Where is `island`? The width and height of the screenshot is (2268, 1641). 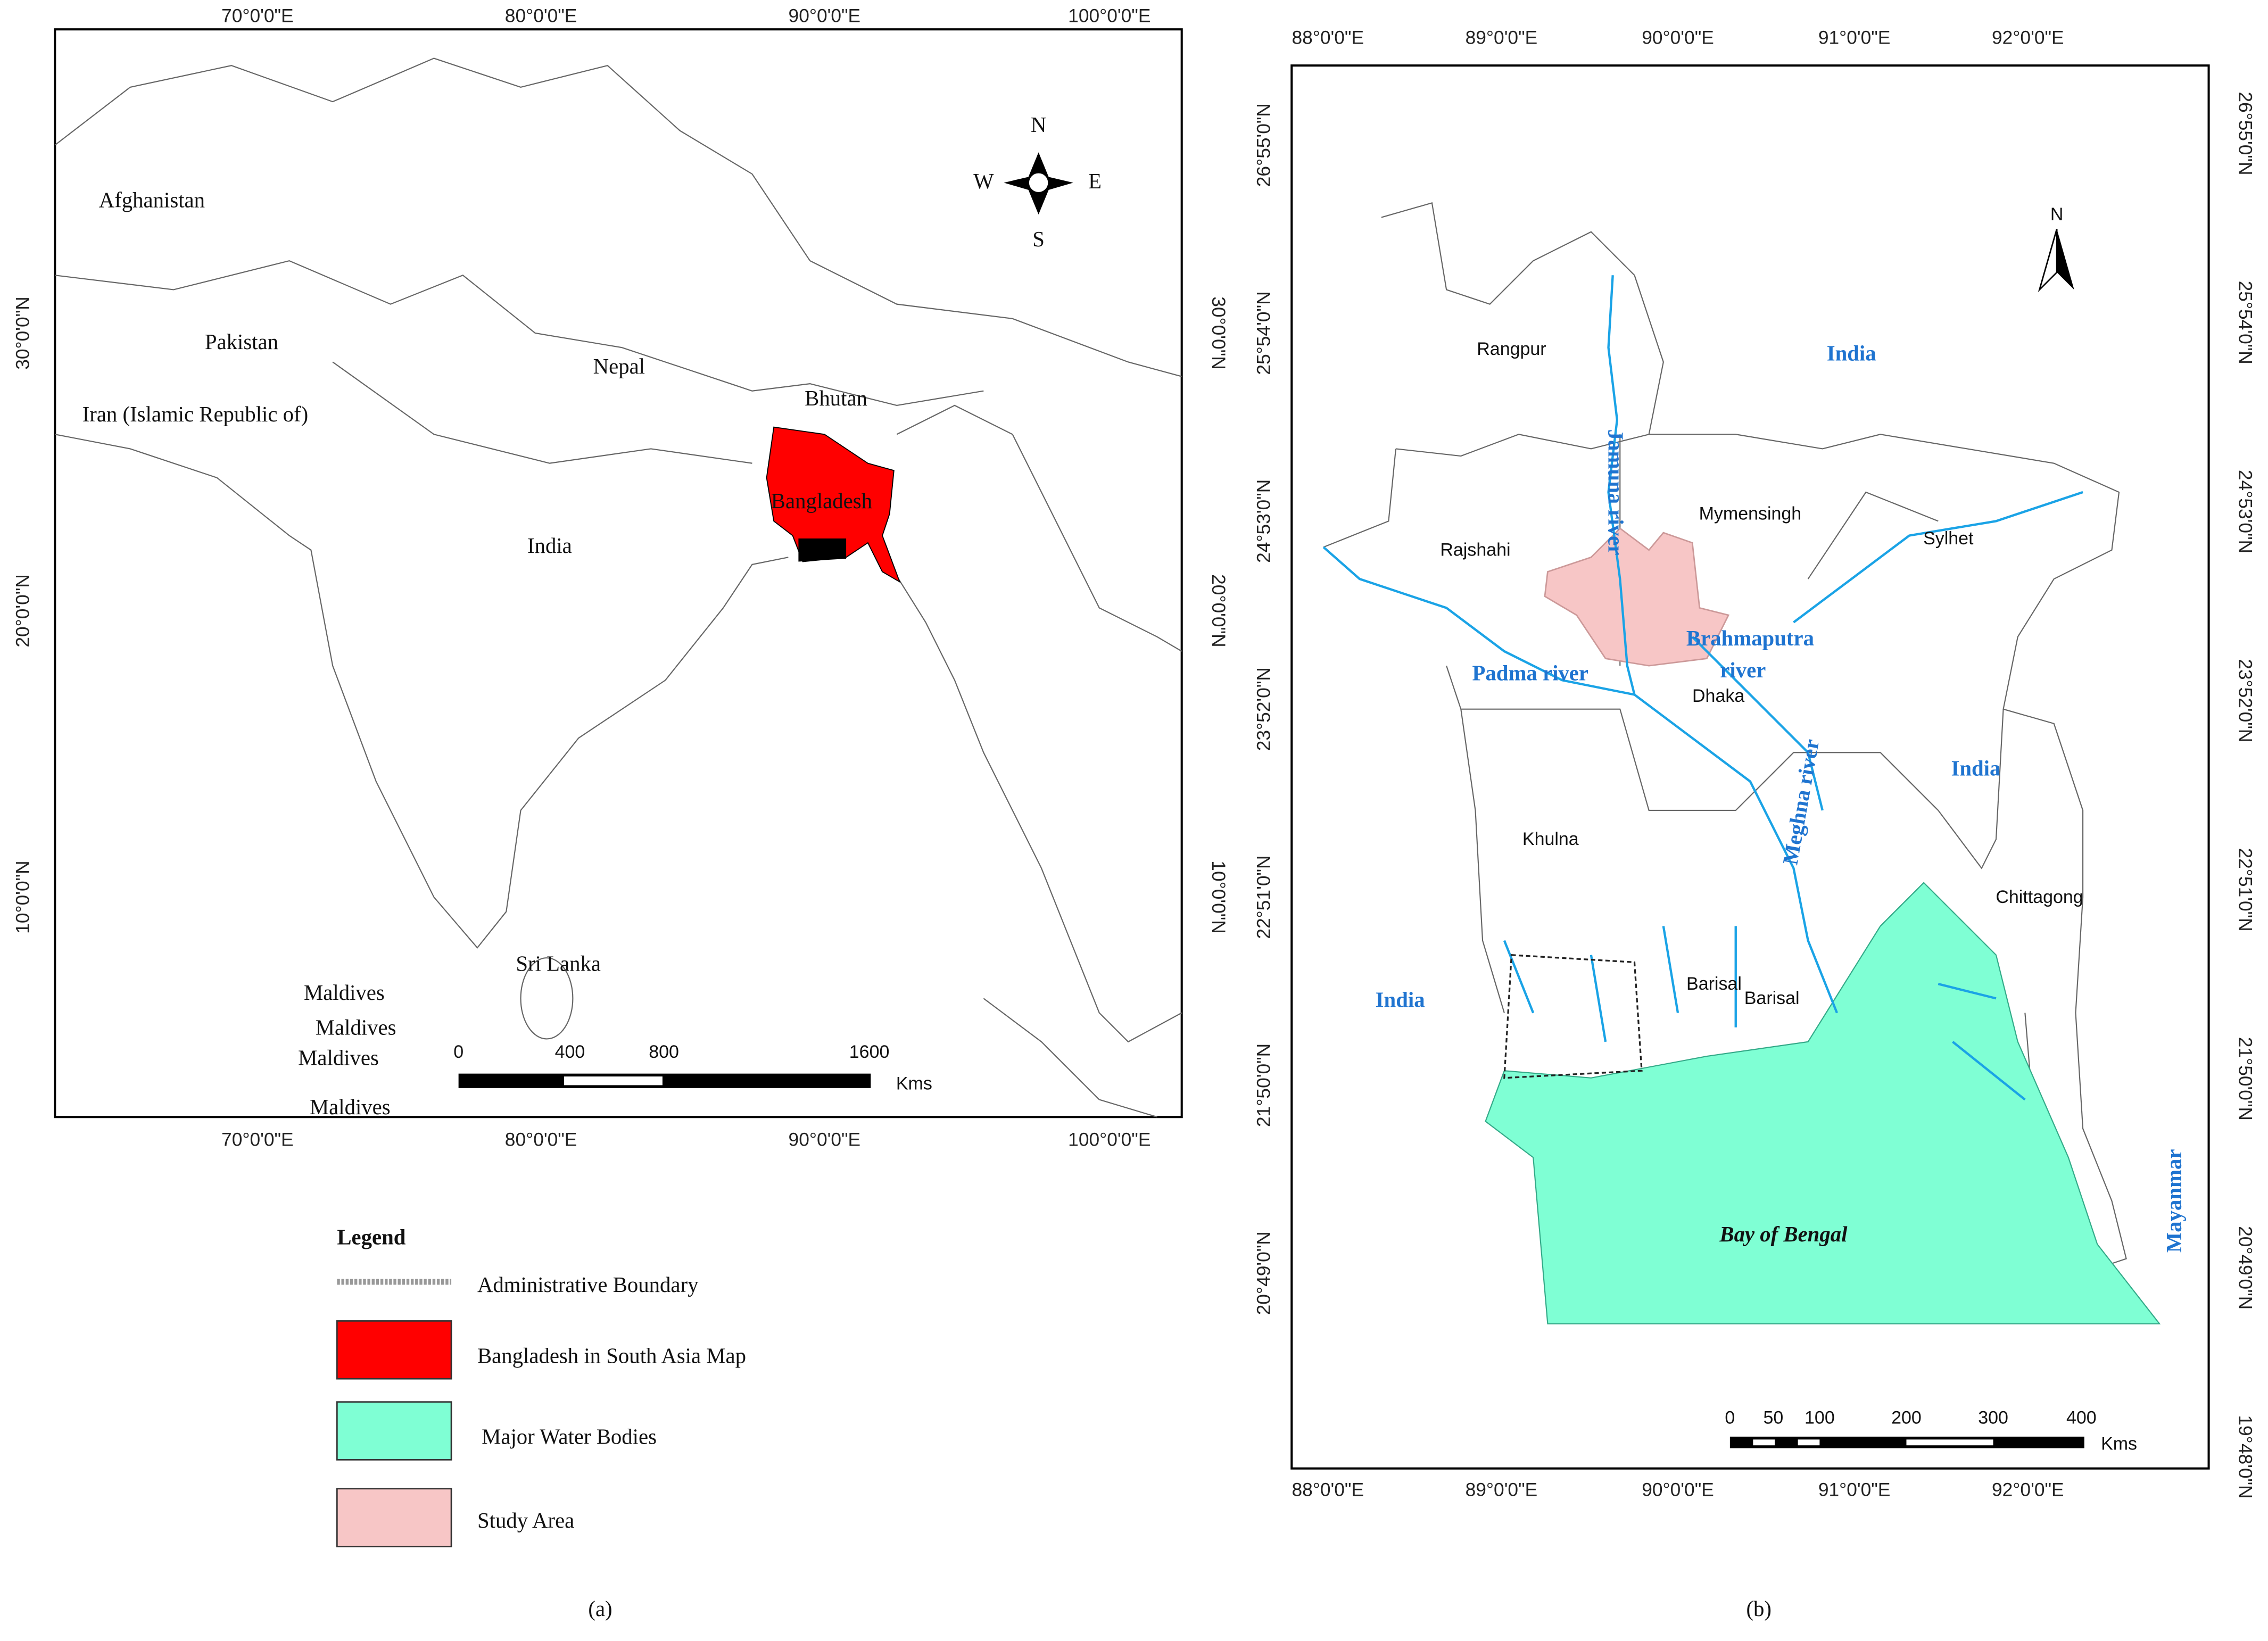 island is located at coordinates (547, 998).